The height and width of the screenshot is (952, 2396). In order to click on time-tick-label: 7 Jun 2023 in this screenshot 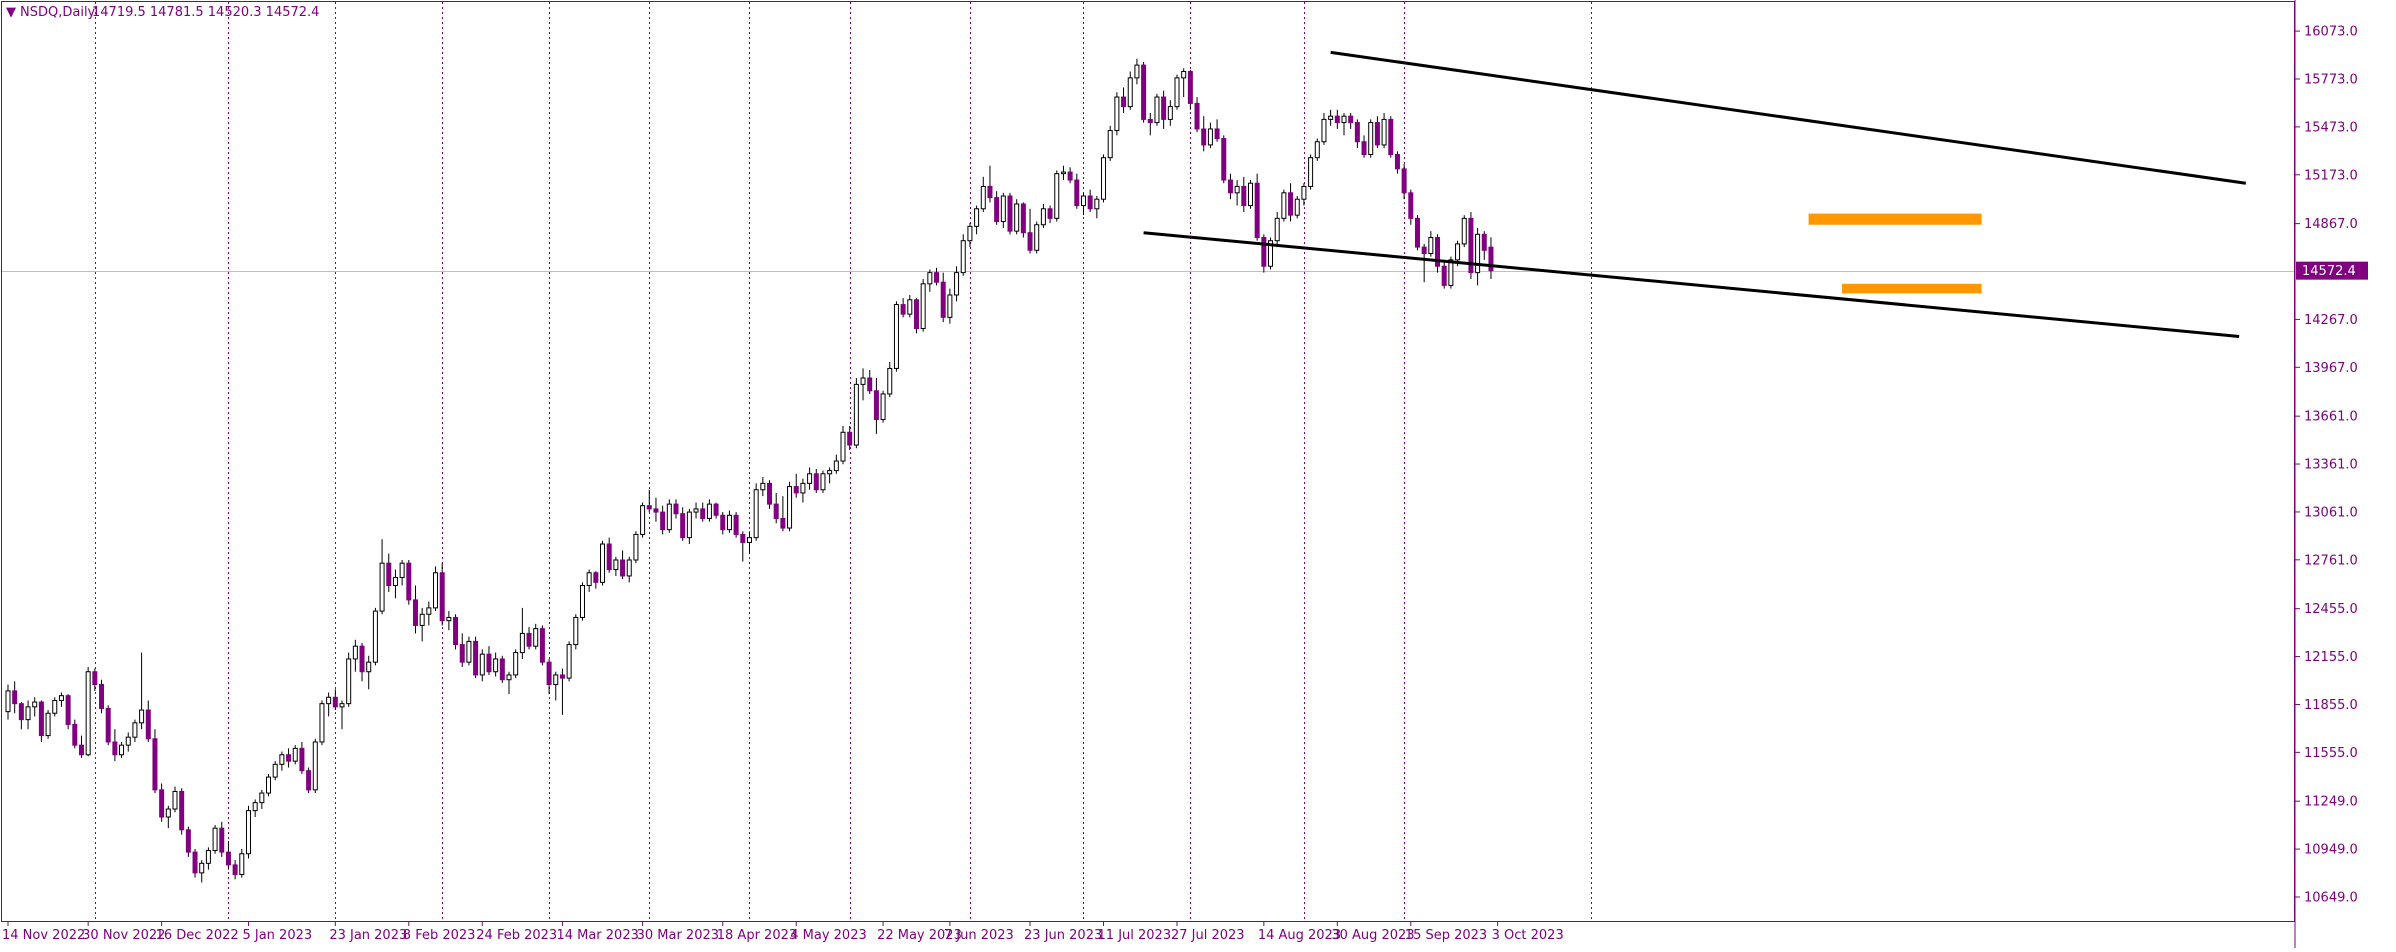, I will do `click(979, 935)`.